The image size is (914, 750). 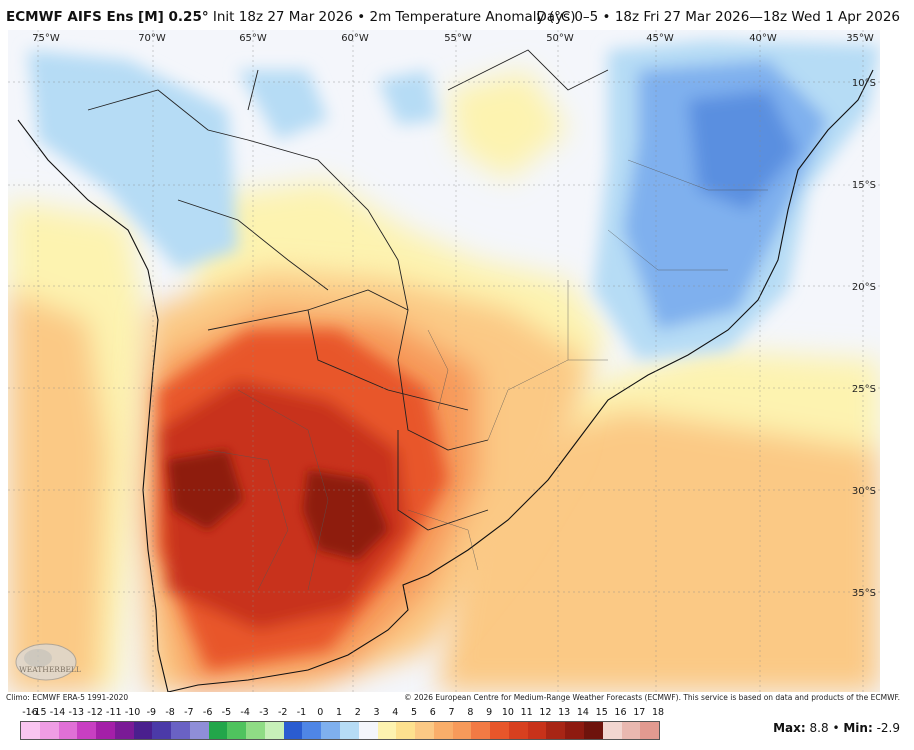 I want to click on legend-tick-label: 13, so click(x=564, y=712).